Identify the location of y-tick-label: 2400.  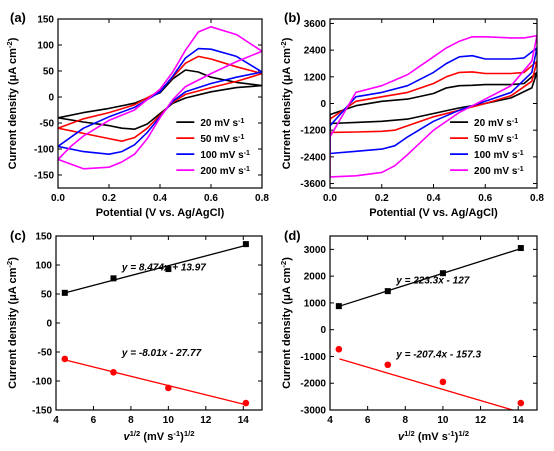
(315, 51).